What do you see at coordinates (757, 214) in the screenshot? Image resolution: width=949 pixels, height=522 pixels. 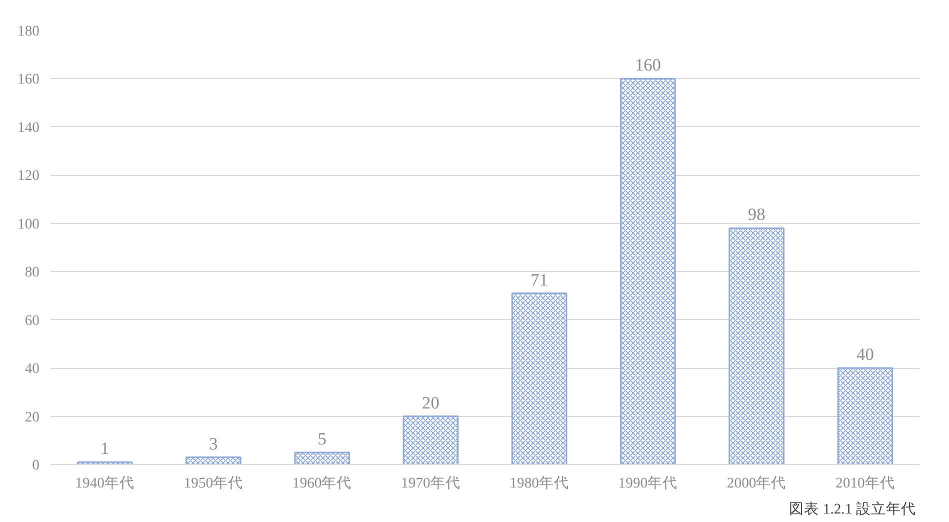 I see `data-label: 98` at bounding box center [757, 214].